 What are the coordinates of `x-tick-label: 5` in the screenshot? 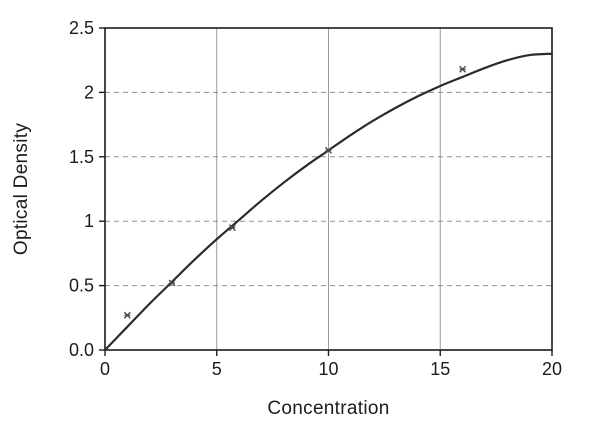 It's located at (217, 369).